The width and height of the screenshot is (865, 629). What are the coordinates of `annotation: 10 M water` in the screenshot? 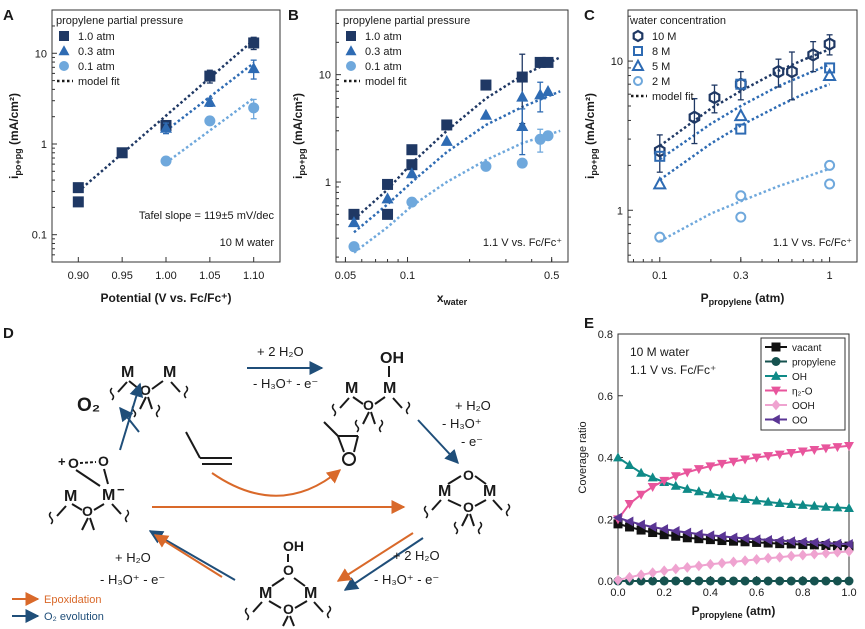 It's located at (247, 243).